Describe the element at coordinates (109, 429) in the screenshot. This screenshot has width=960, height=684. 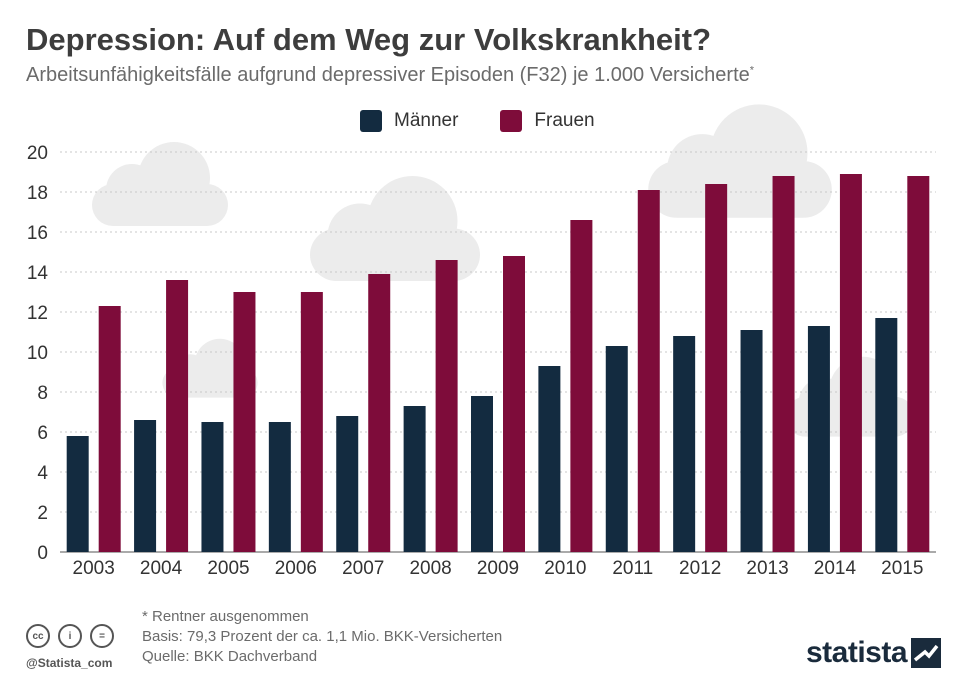
I see `bar-women-2003` at that location.